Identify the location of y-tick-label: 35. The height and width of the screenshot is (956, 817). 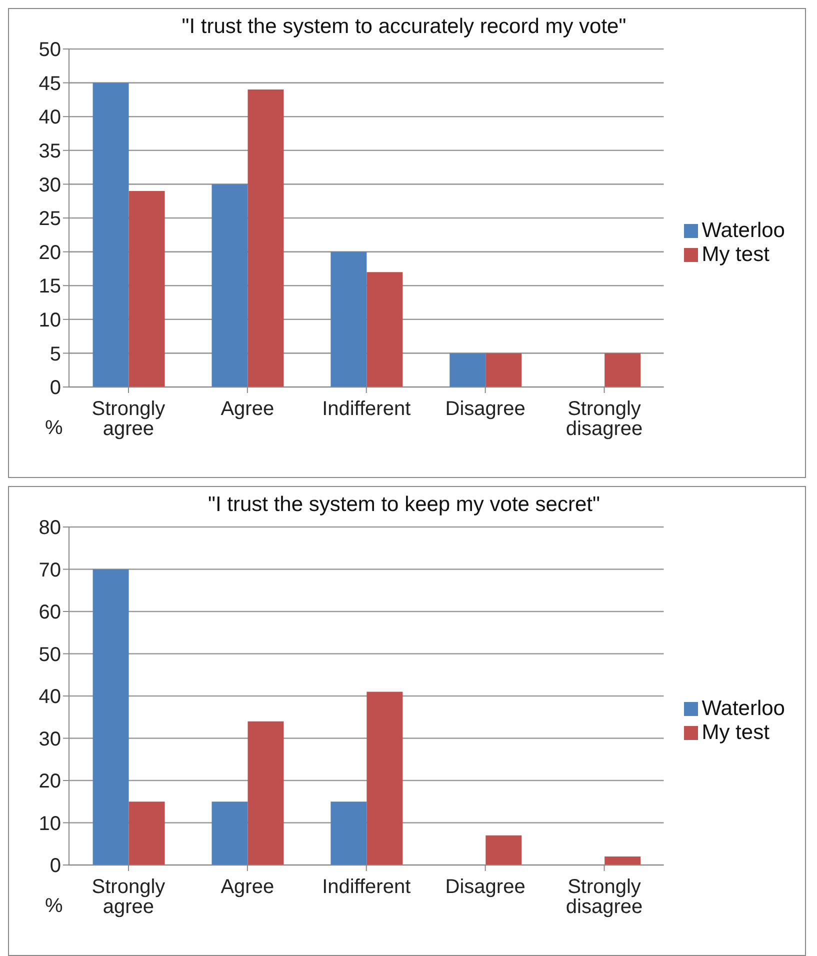
(49, 151).